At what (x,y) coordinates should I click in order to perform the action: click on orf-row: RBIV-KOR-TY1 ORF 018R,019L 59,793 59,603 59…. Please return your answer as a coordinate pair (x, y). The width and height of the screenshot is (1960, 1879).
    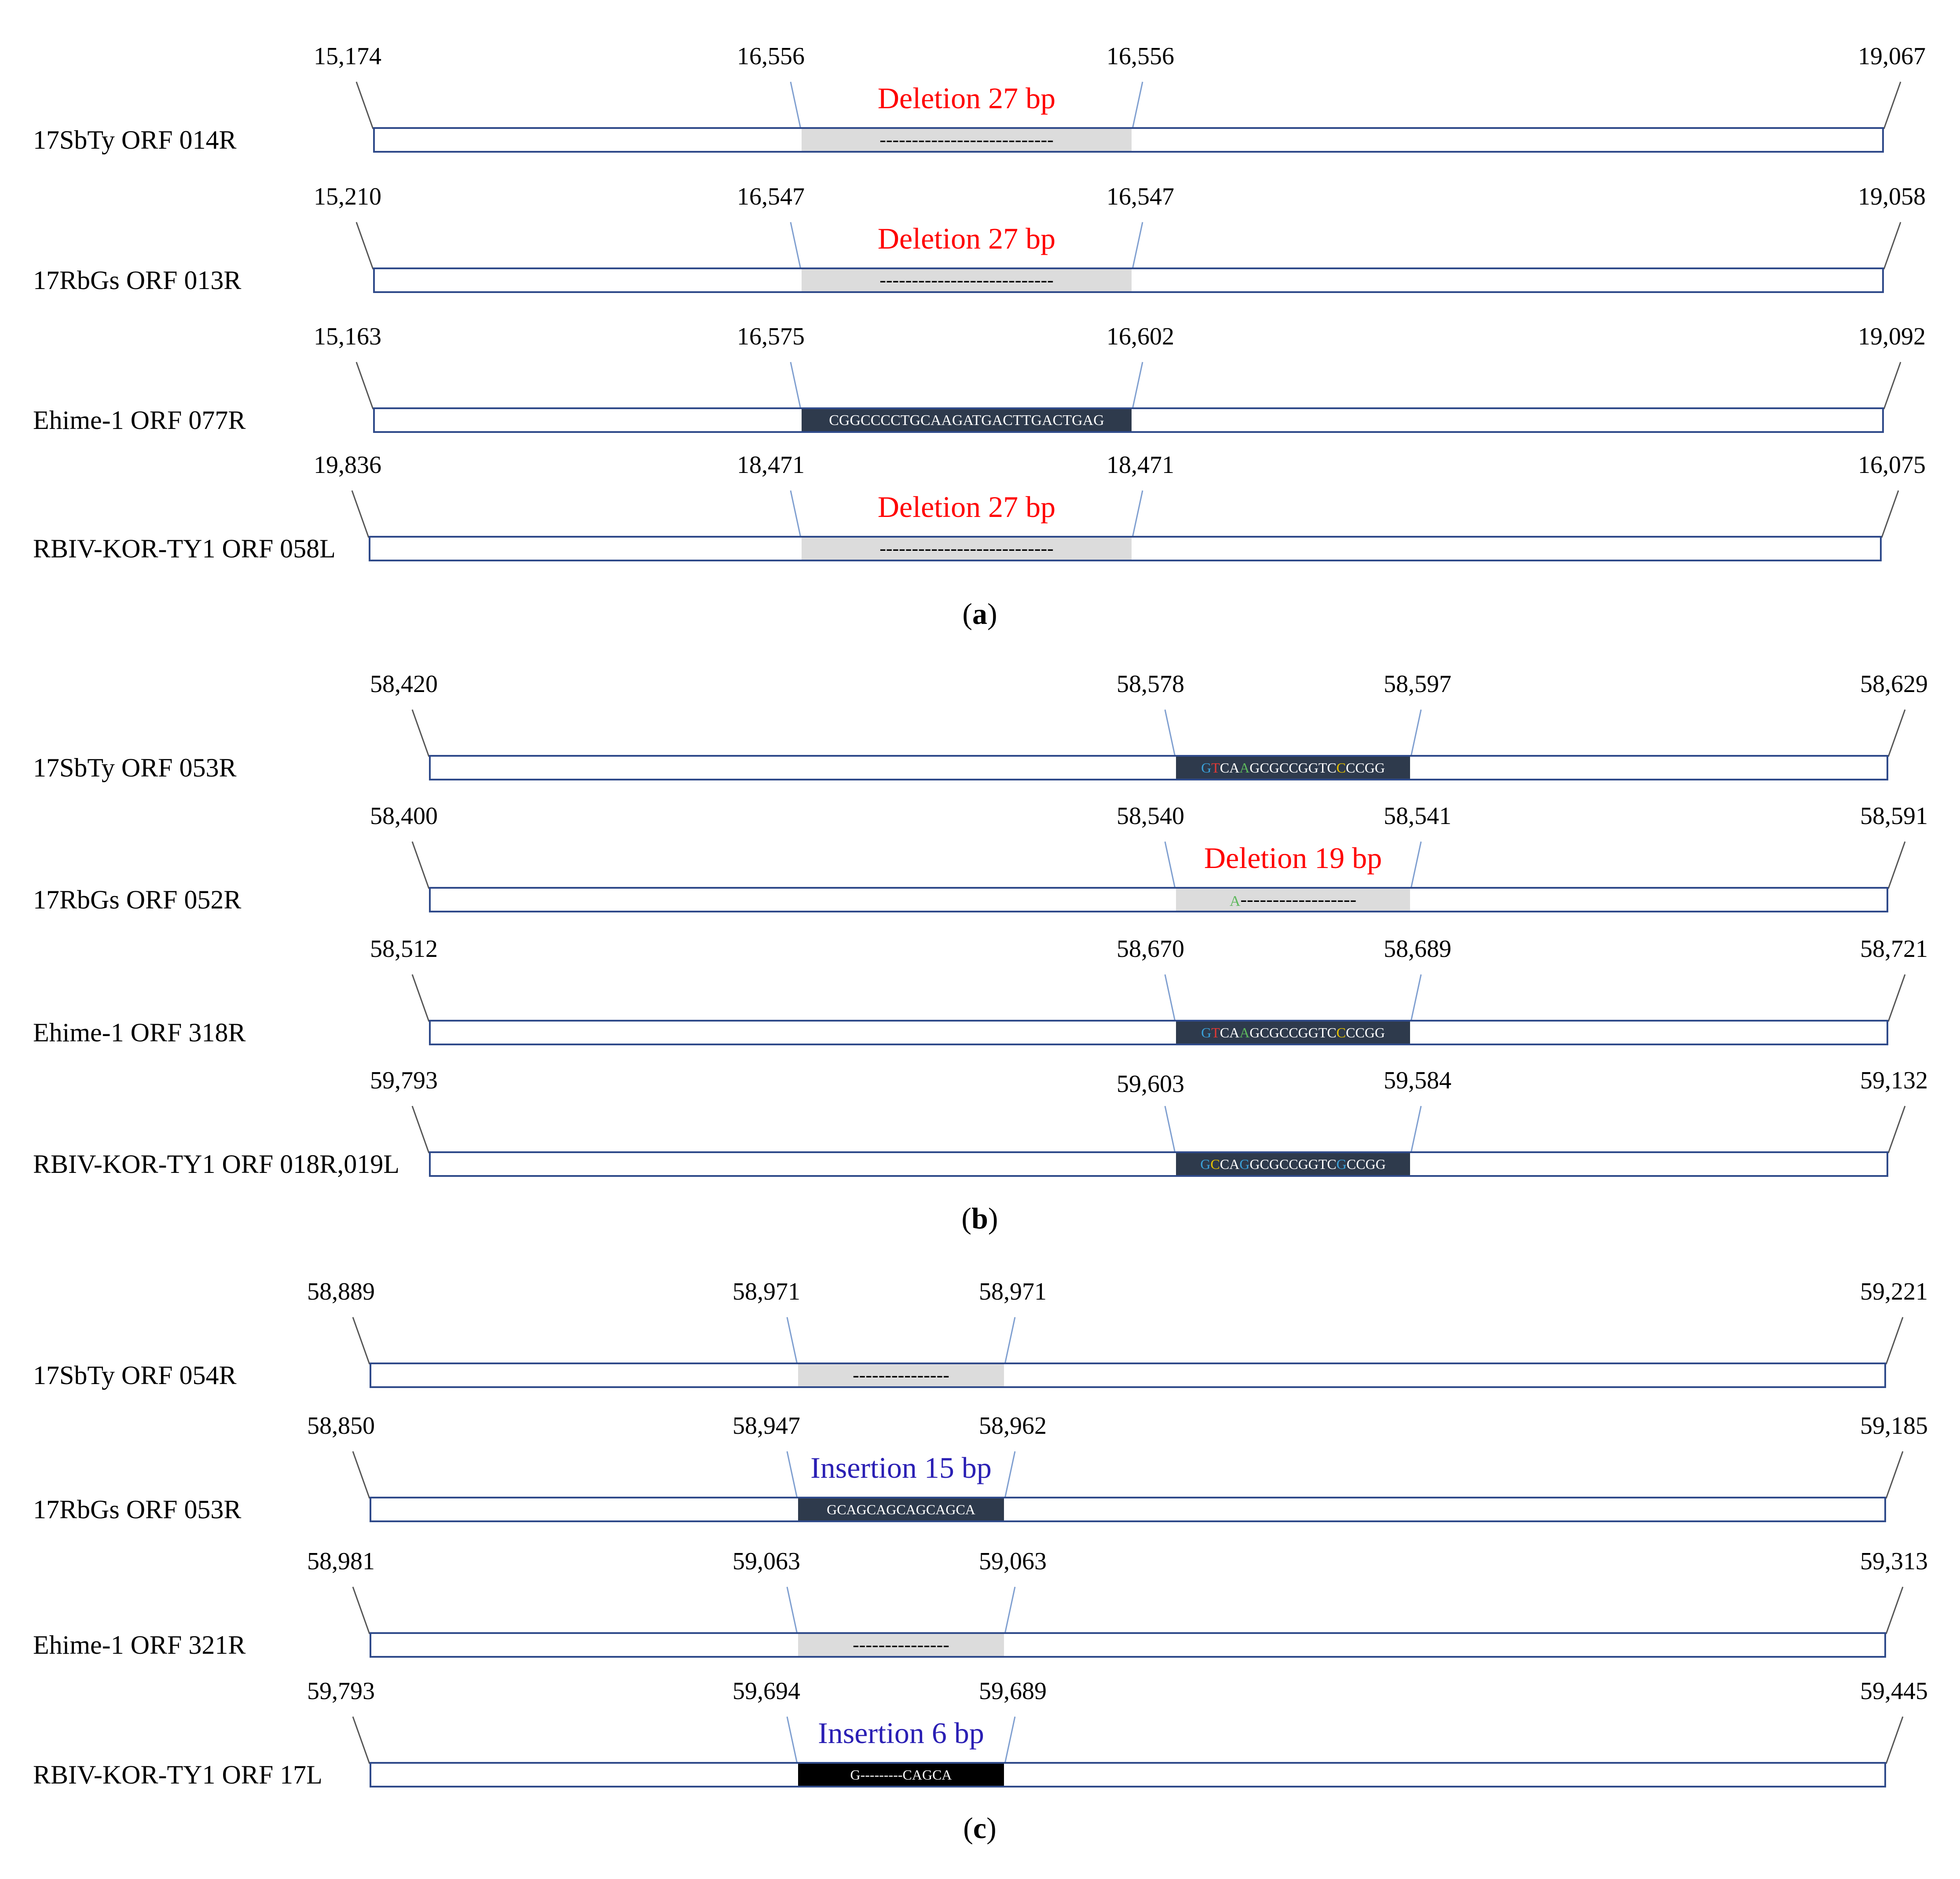
    Looking at the image, I should click on (980, 1123).